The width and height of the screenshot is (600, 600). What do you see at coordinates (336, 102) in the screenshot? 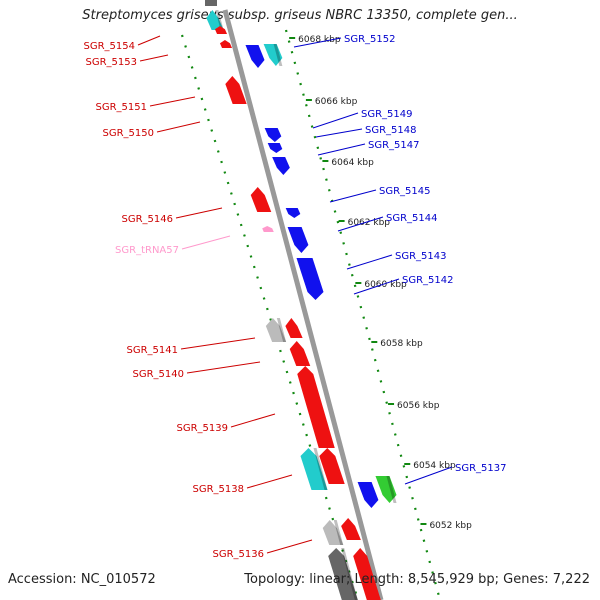
I see `scale-label: 6066 kbp` at bounding box center [336, 102].